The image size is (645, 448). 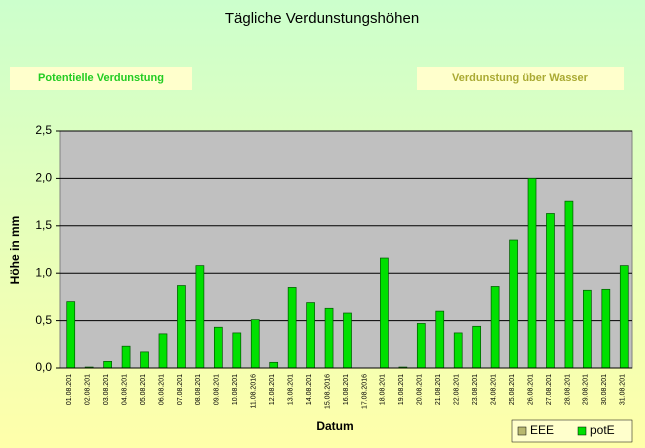 I want to click on x-tick-label: 02.08.201, so click(x=88, y=389).